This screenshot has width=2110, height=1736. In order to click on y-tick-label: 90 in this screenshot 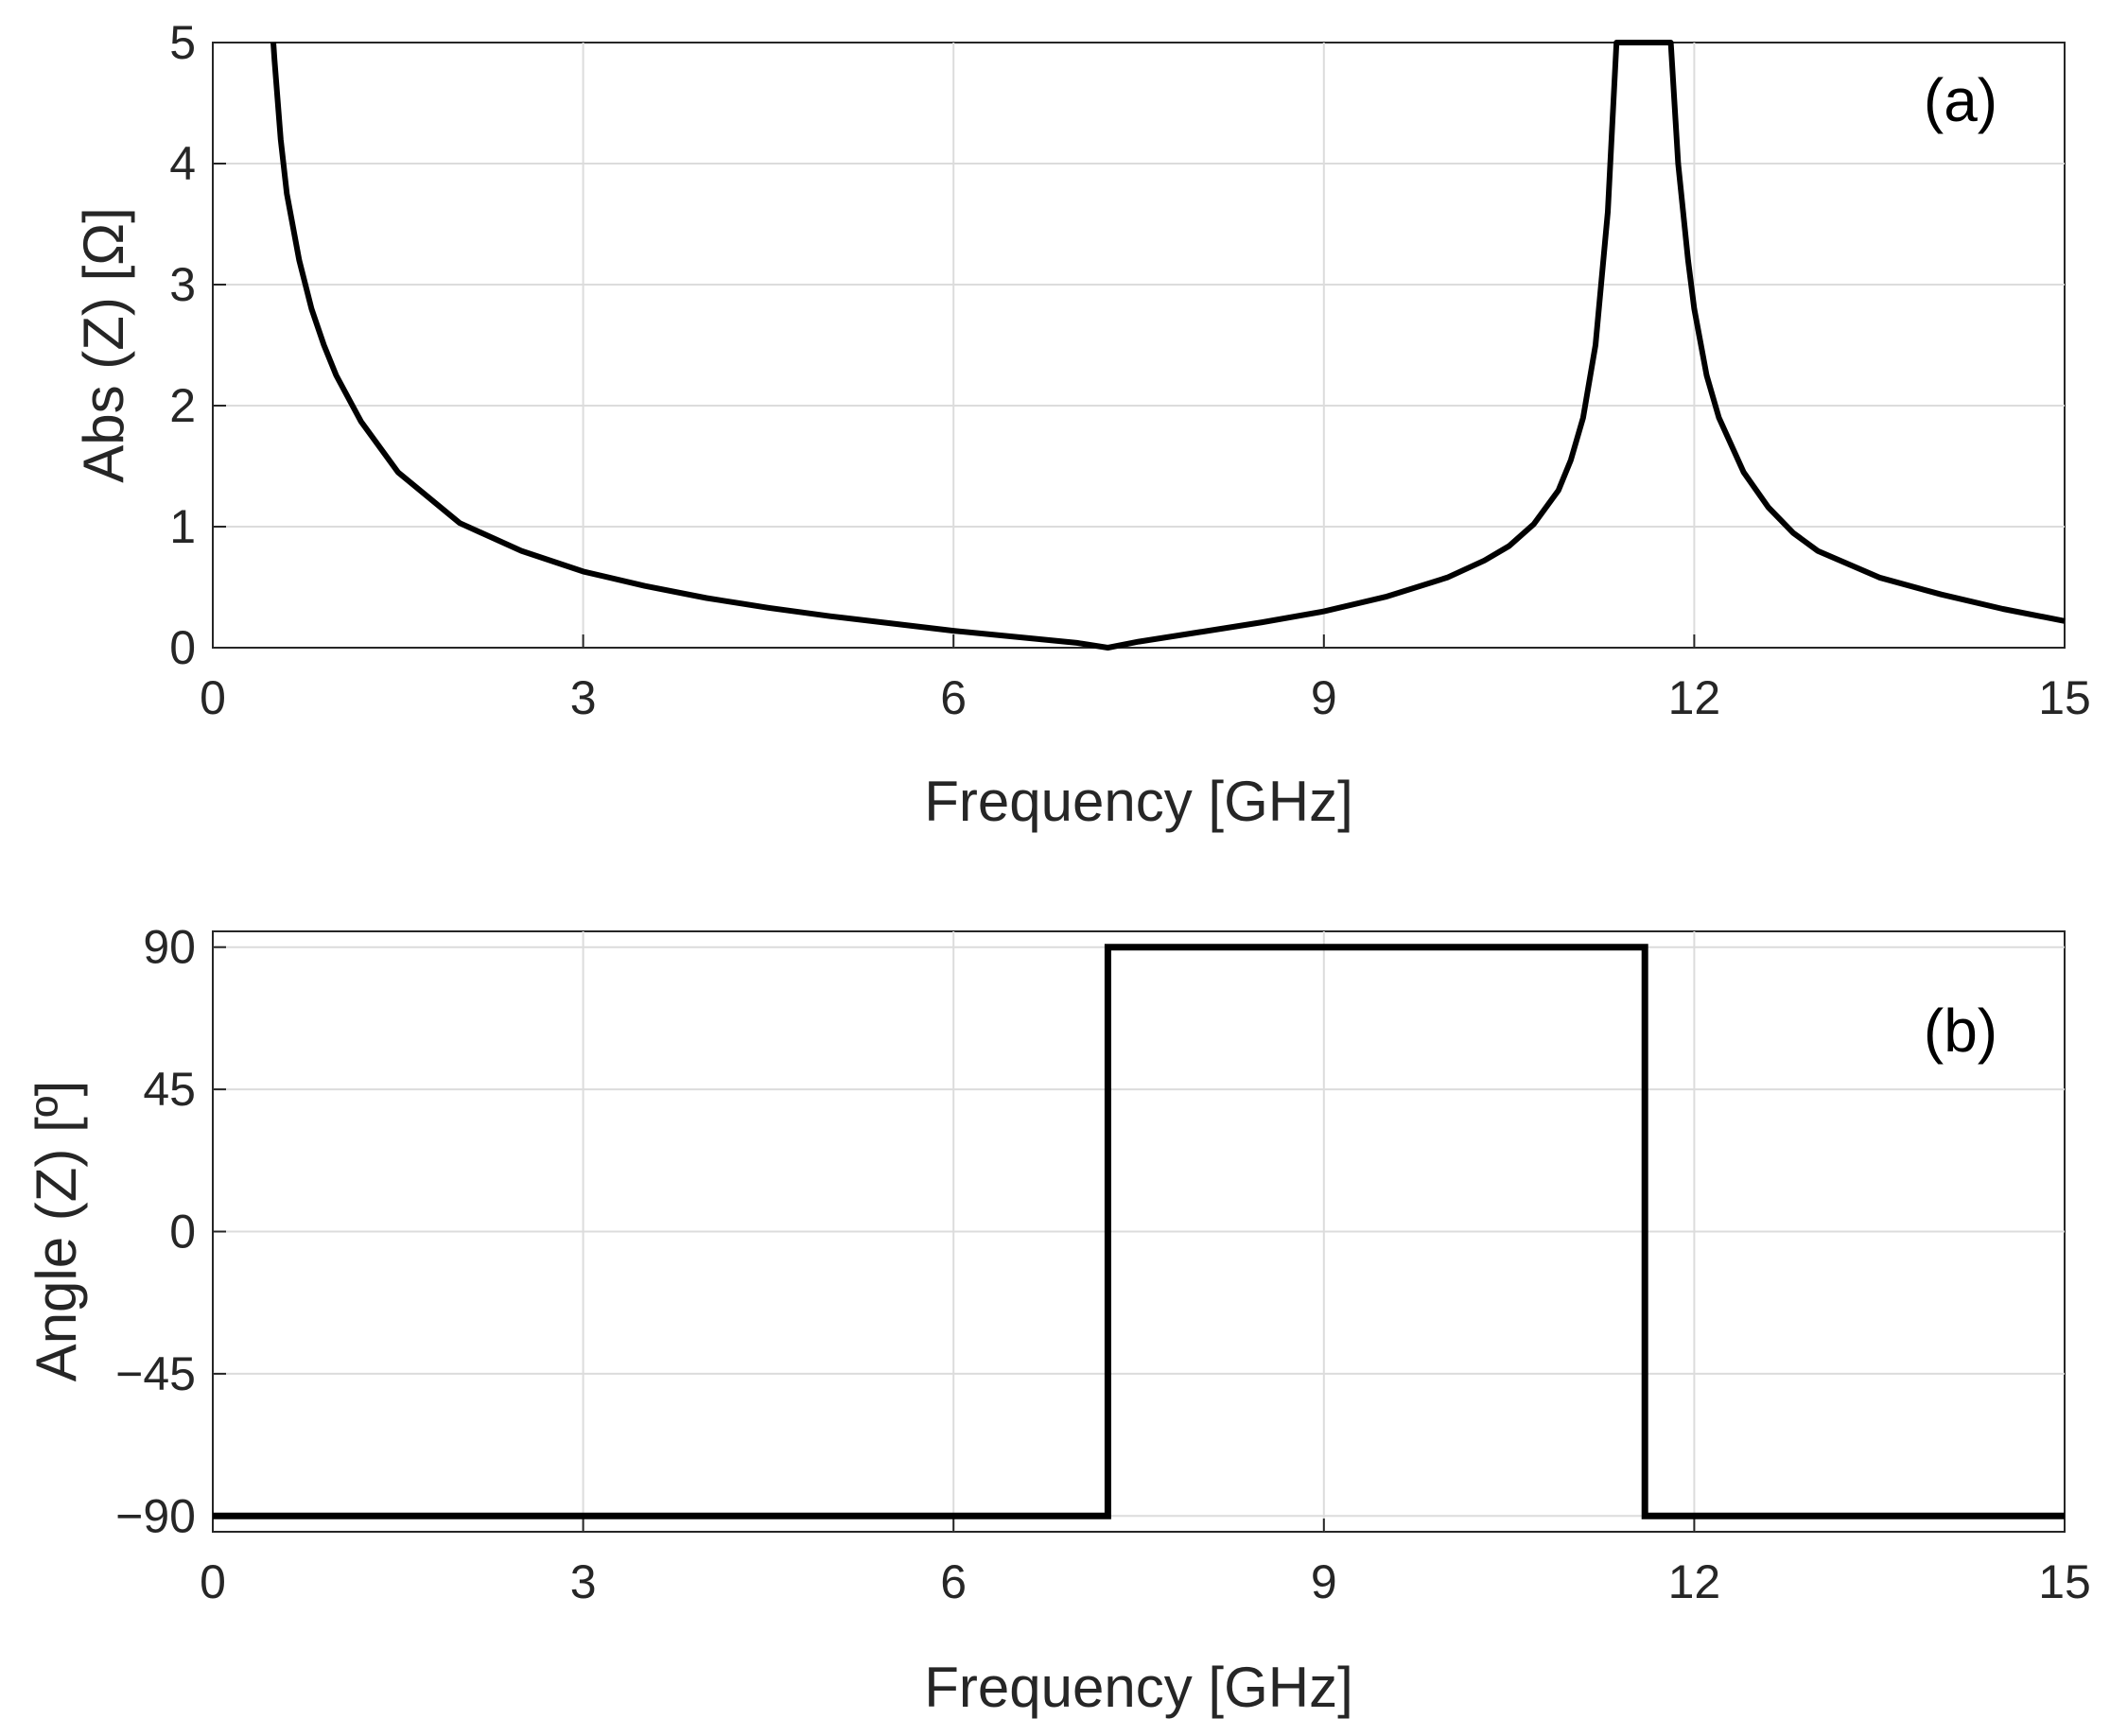, I will do `click(169, 947)`.